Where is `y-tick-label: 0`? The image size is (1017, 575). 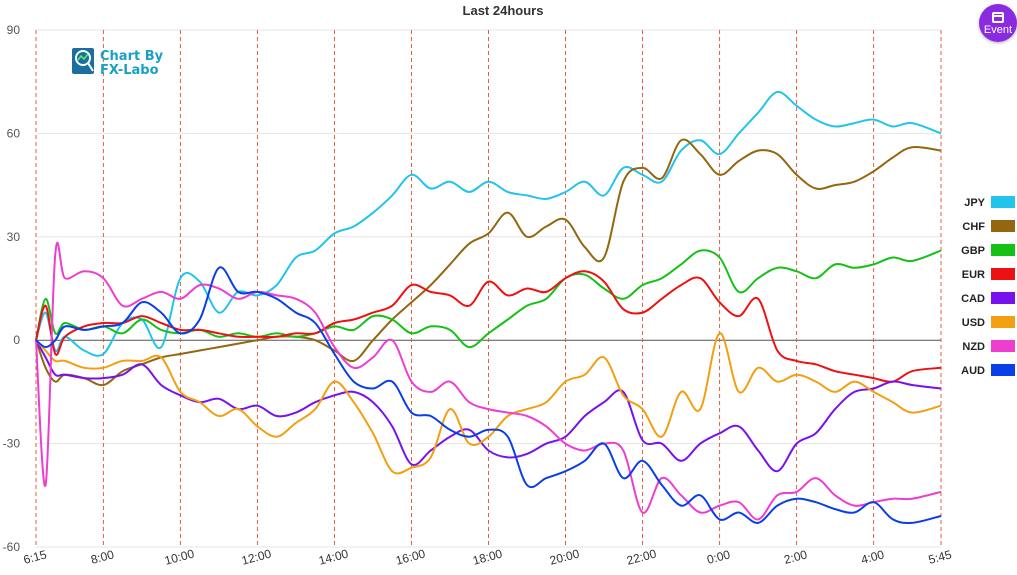
y-tick-label: 0 is located at coordinates (16, 340).